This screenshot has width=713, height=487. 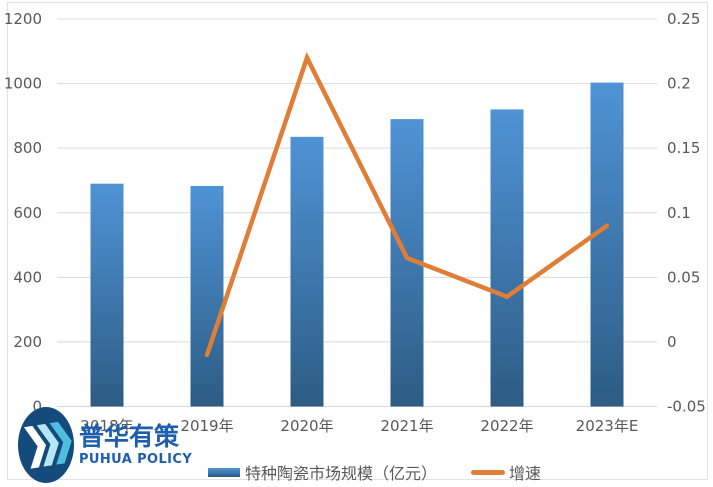 I want to click on puhua-logo: 普华有策 PUHUA POLICY, so click(x=104, y=445).